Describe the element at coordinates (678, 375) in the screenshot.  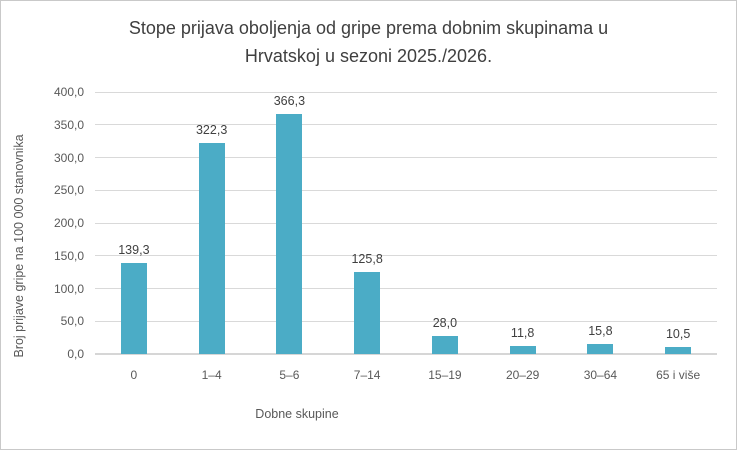
I see `x-tick-label: 65 i više` at that location.